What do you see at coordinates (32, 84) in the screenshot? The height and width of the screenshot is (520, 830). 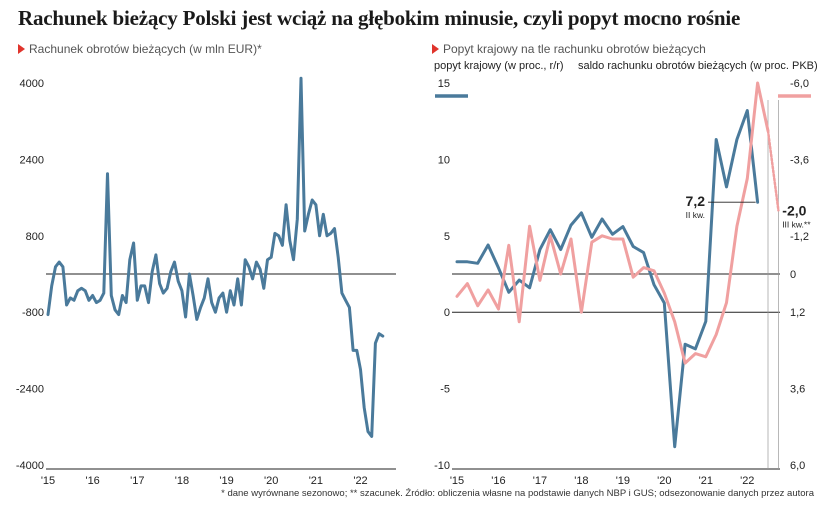 I see `left-y-tick-label: 4000` at bounding box center [32, 84].